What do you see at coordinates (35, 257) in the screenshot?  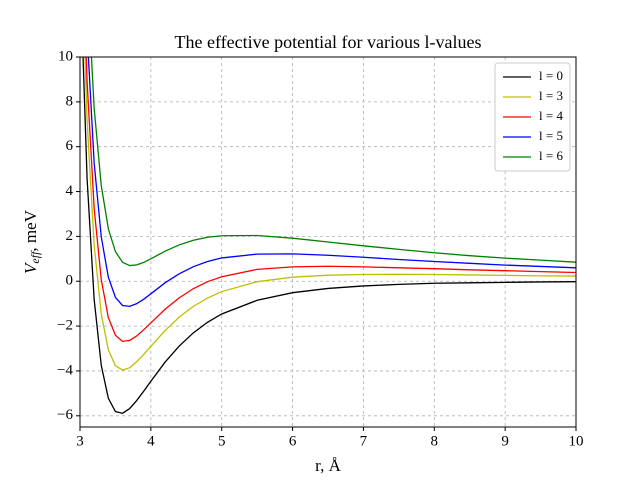 I see `y-label-subscript: eff` at bounding box center [35, 257].